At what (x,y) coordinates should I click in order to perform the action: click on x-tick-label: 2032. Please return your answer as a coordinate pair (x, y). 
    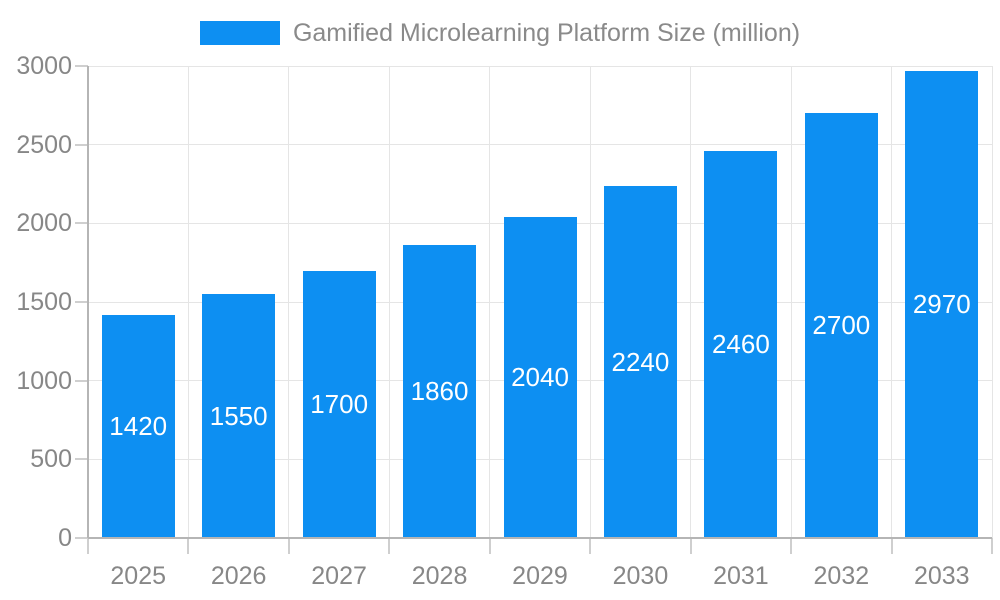
    Looking at the image, I should click on (841, 576).